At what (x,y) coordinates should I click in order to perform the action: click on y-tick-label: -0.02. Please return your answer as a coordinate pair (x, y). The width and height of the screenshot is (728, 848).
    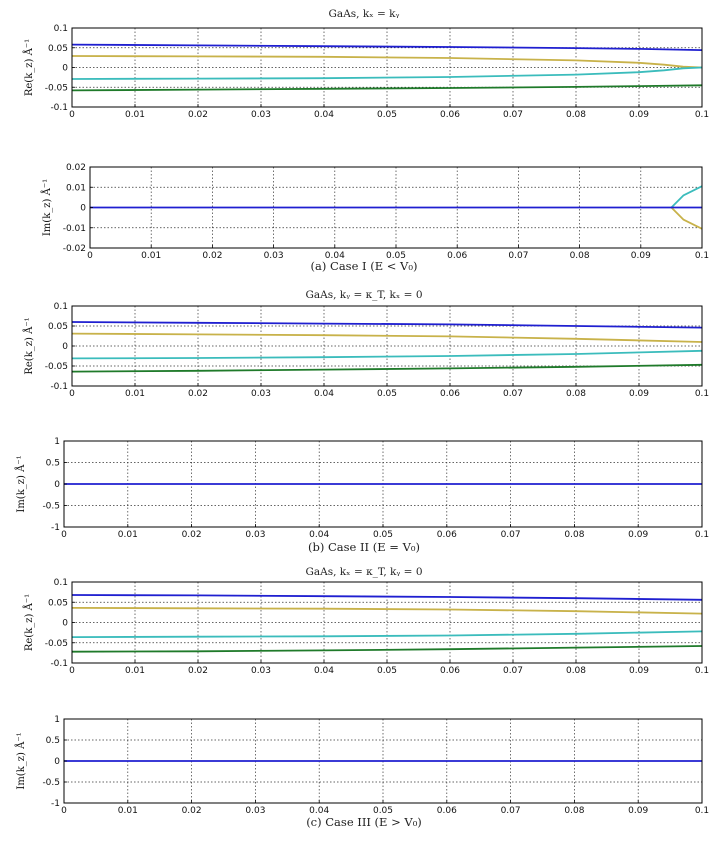
    Looking at the image, I should click on (74, 249).